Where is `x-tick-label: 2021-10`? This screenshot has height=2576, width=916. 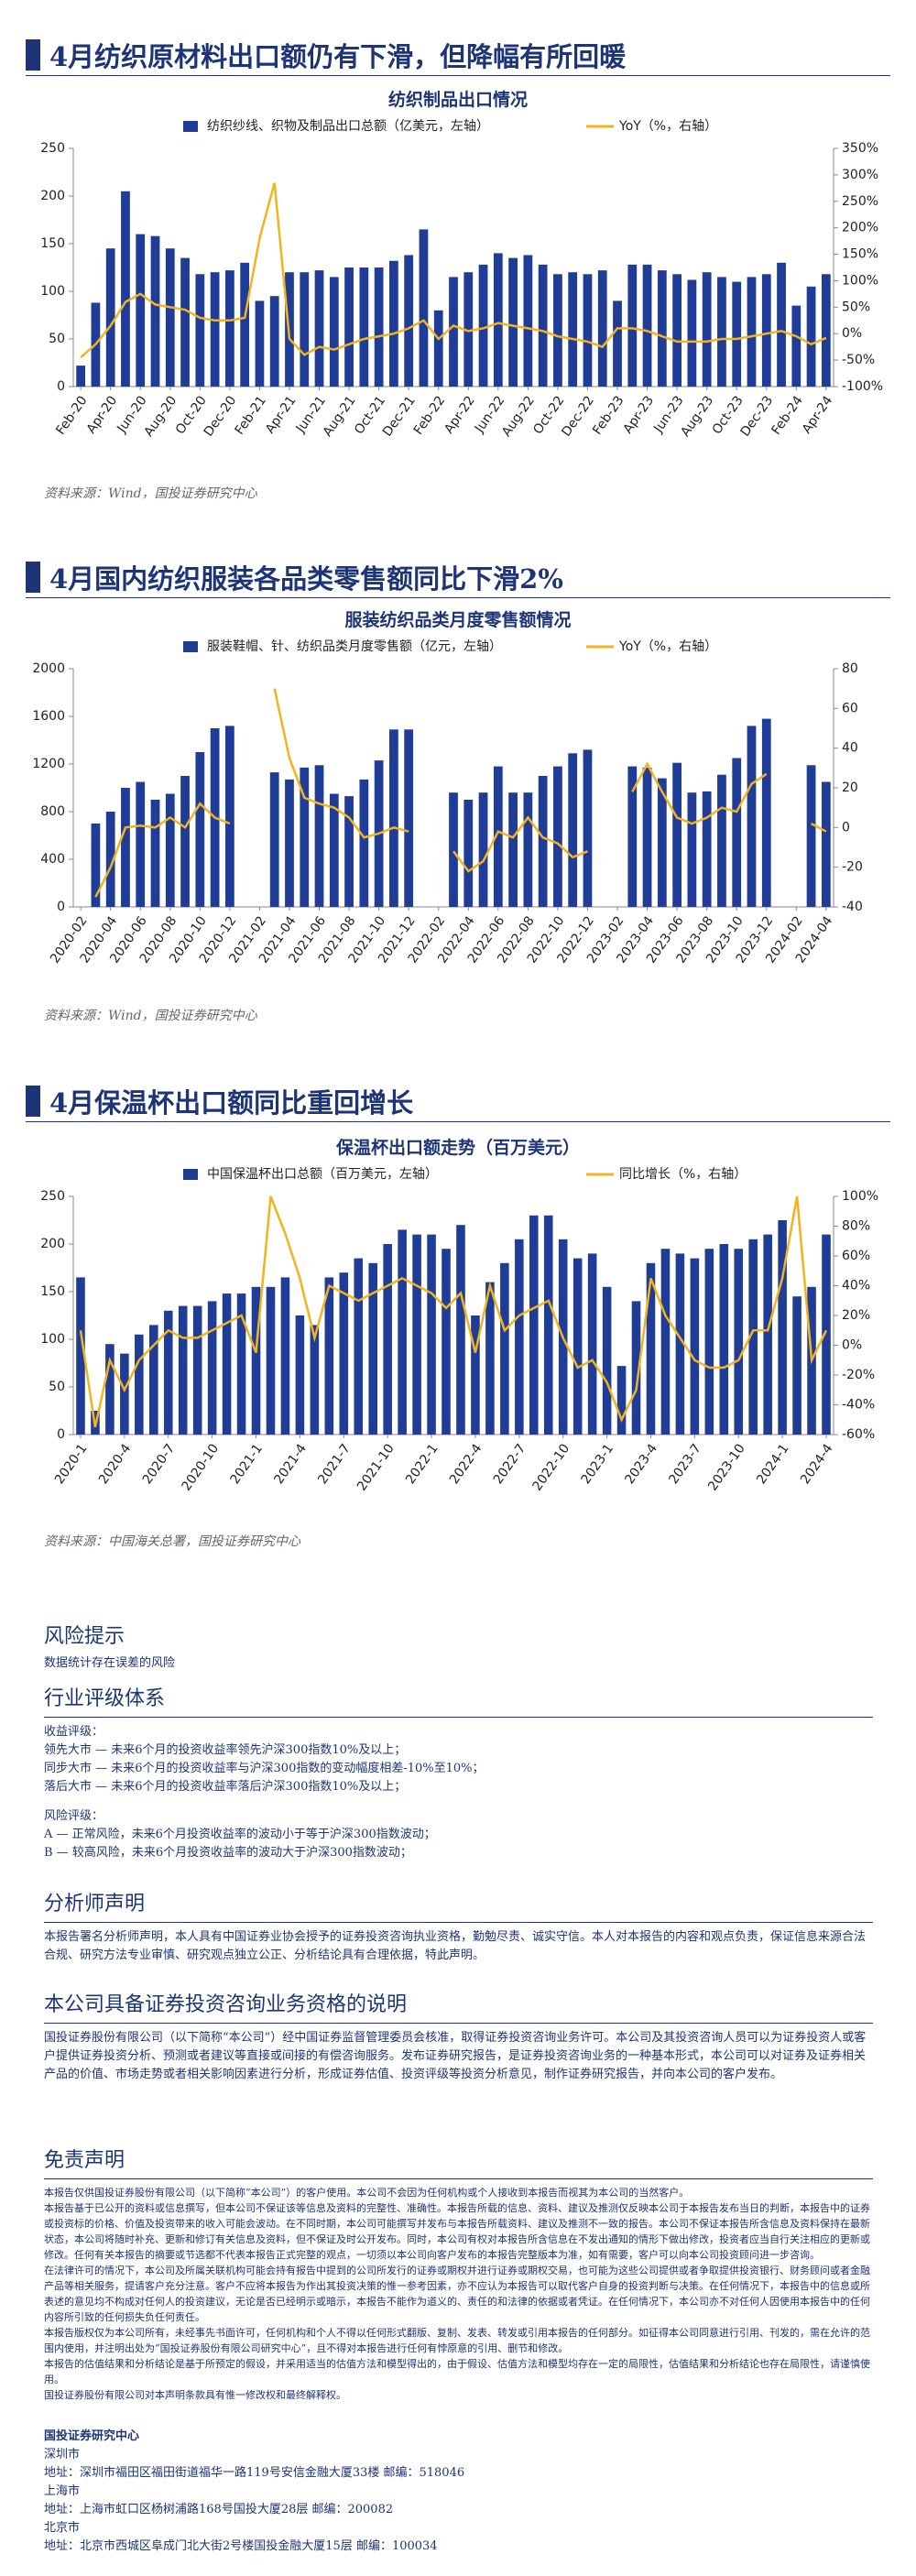 x-tick-label: 2021-10 is located at coordinates (376, 1467).